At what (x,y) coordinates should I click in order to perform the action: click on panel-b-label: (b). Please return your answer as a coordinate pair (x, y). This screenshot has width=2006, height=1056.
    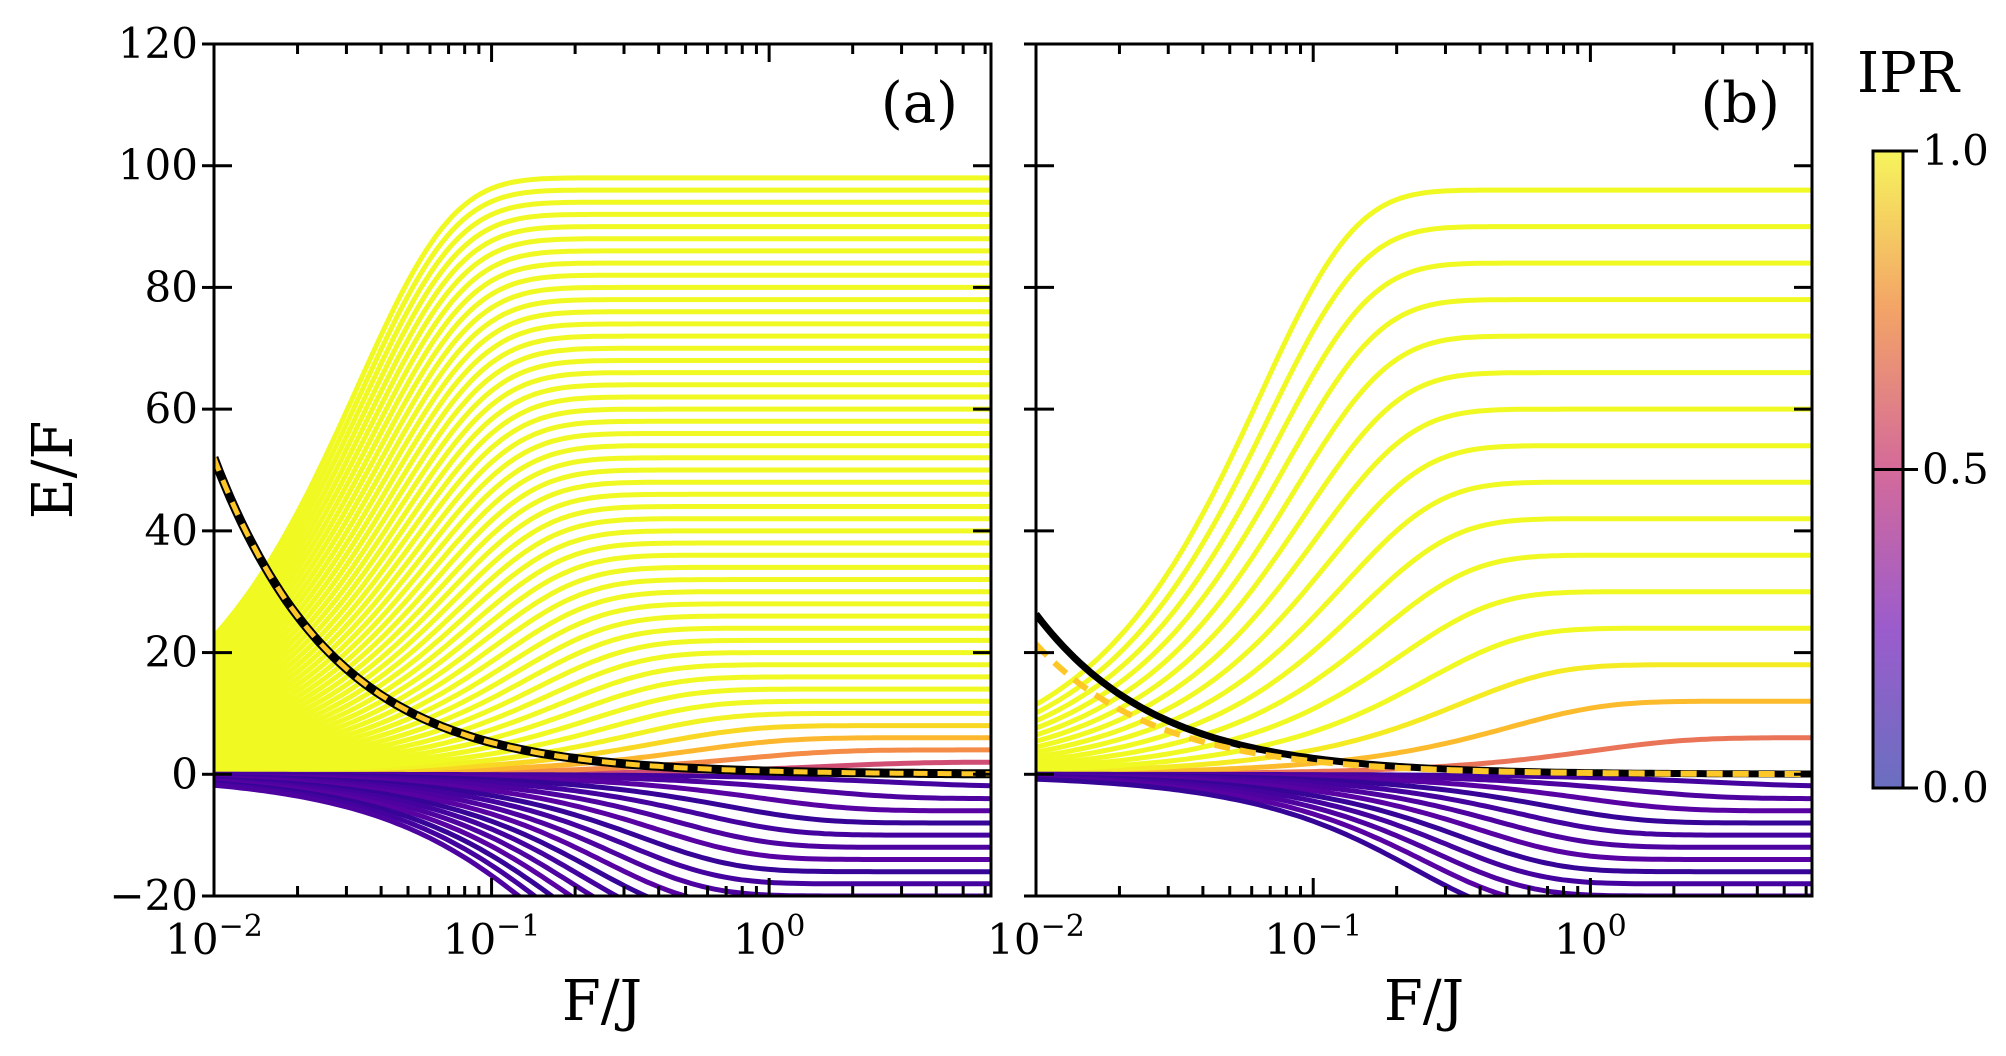
    Looking at the image, I should click on (1740, 103).